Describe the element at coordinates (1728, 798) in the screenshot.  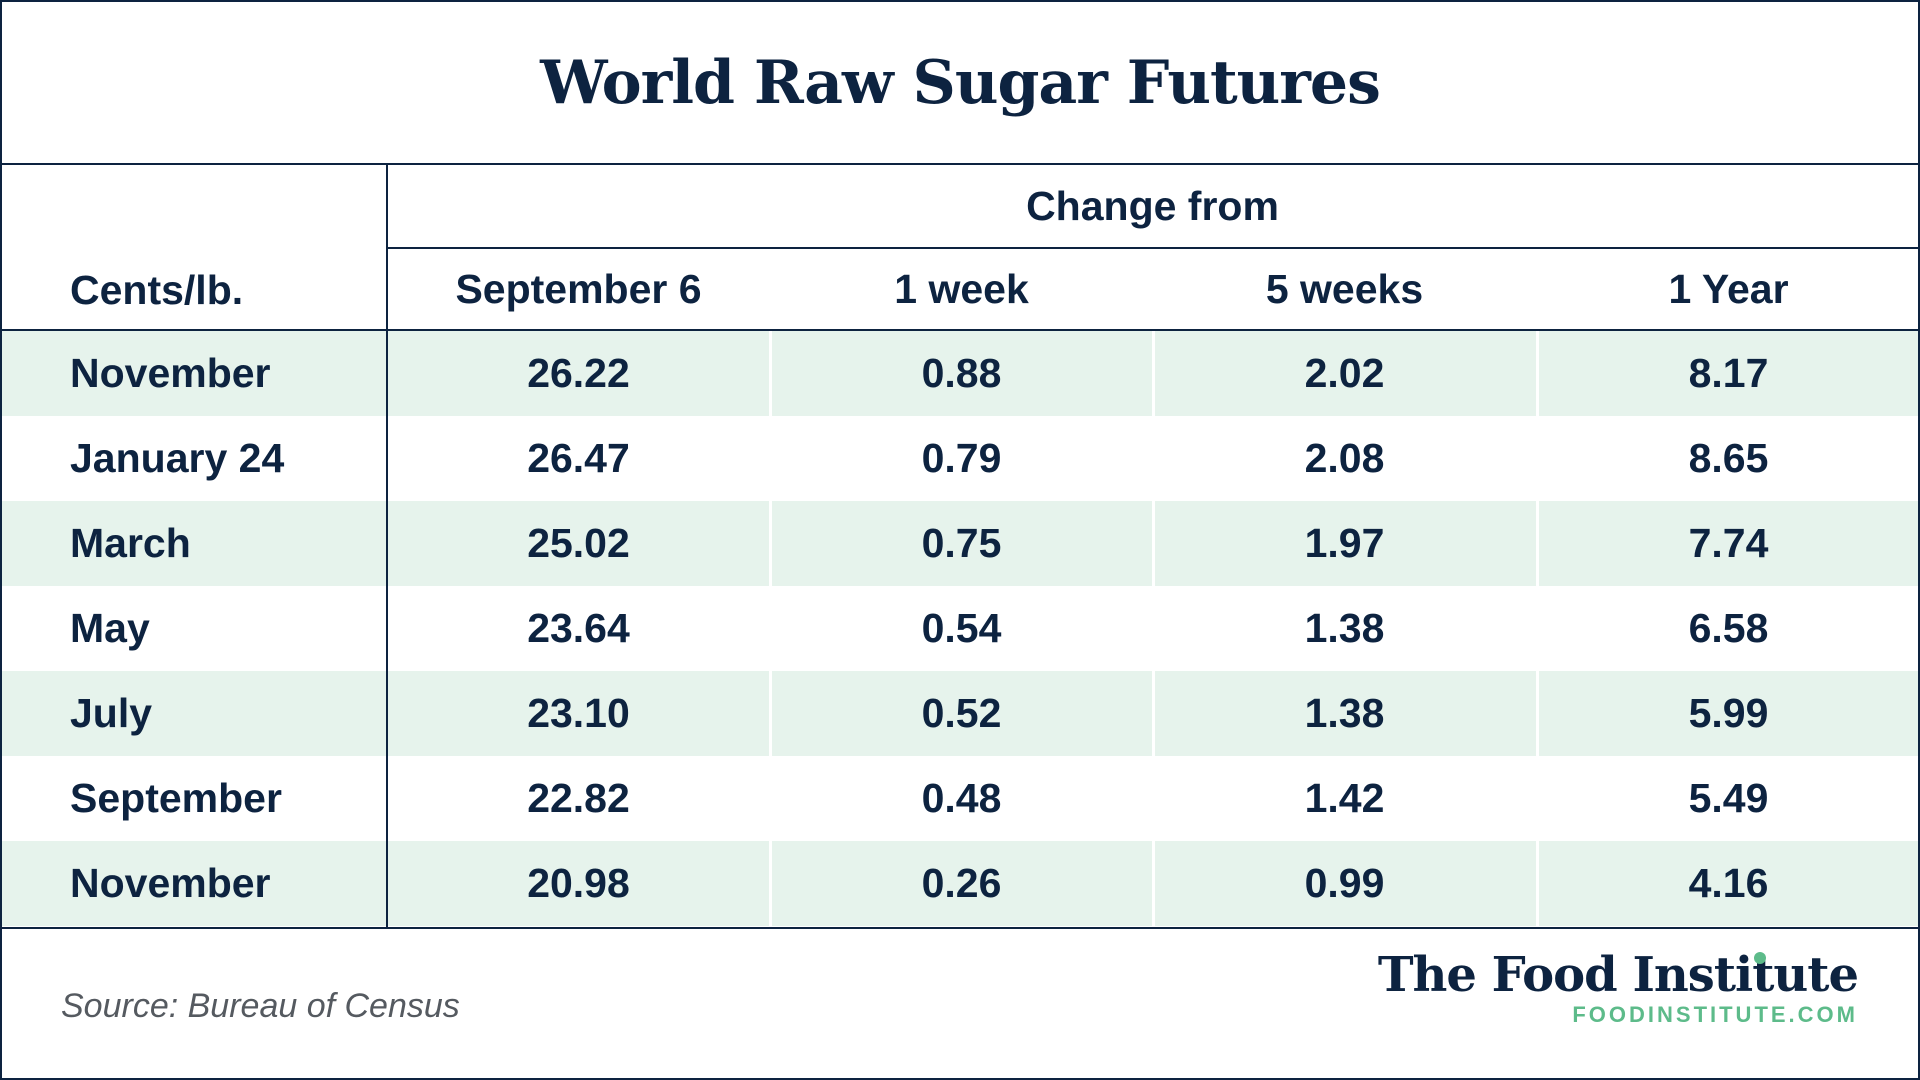
I see `table-cell: 5.49` at that location.